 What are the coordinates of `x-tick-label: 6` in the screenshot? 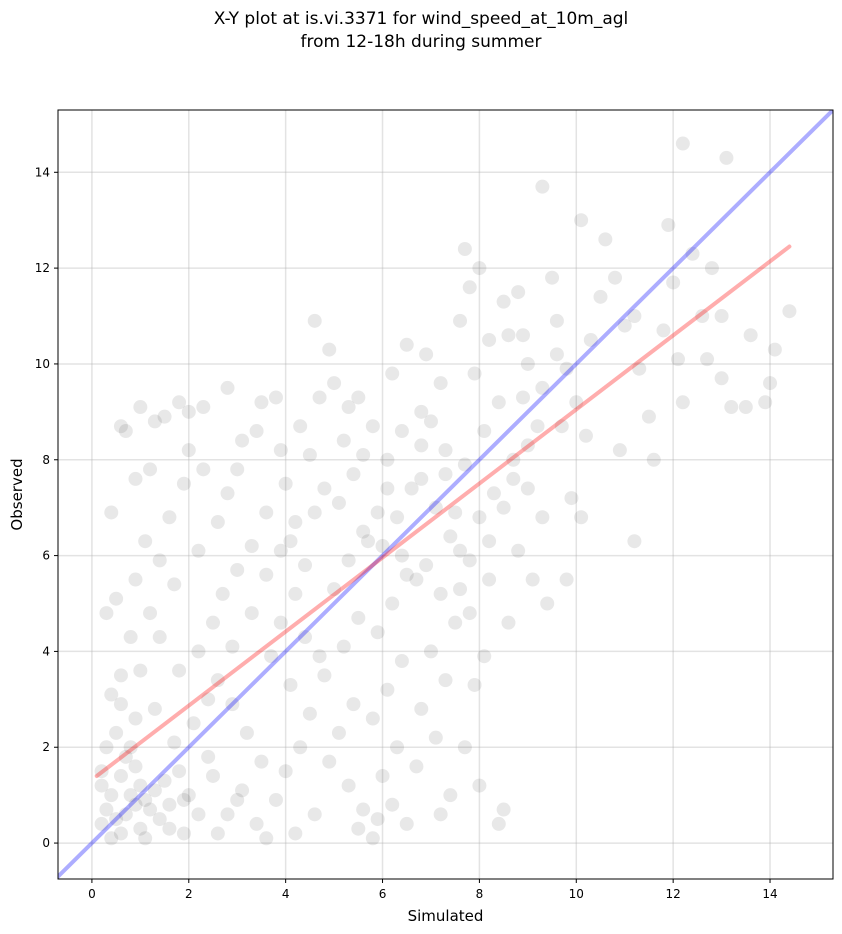 It's located at (383, 894).